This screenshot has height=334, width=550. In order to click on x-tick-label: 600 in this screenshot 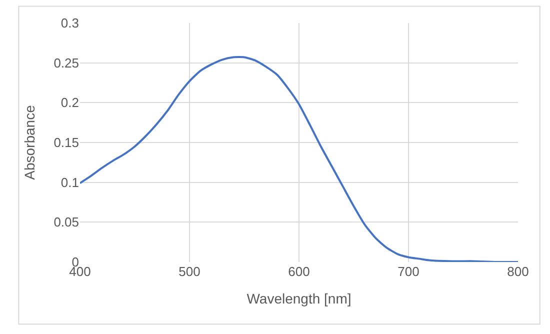, I will do `click(299, 271)`.